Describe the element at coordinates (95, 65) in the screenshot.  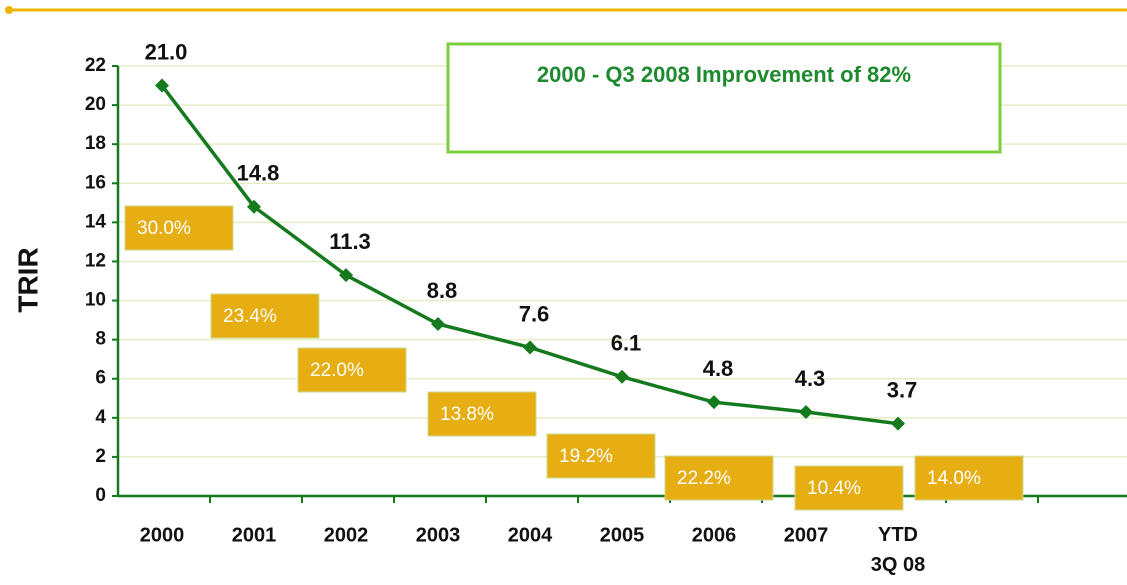
I see `y-tick-label: 22` at that location.